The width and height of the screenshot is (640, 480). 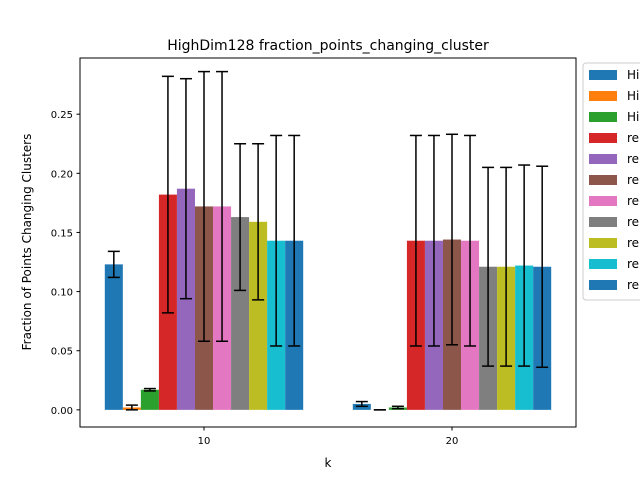 What do you see at coordinates (328, 437) in the screenshot?
I see `x-ticks: 10 20` at bounding box center [328, 437].